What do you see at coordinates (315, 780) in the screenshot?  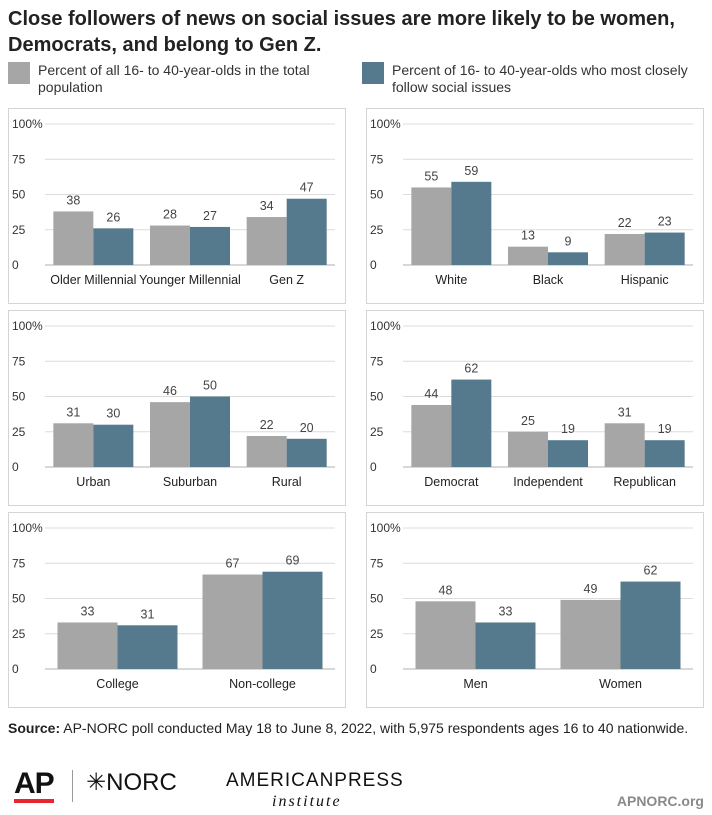 I see `american-press-logo: AMERICANPRESS` at bounding box center [315, 780].